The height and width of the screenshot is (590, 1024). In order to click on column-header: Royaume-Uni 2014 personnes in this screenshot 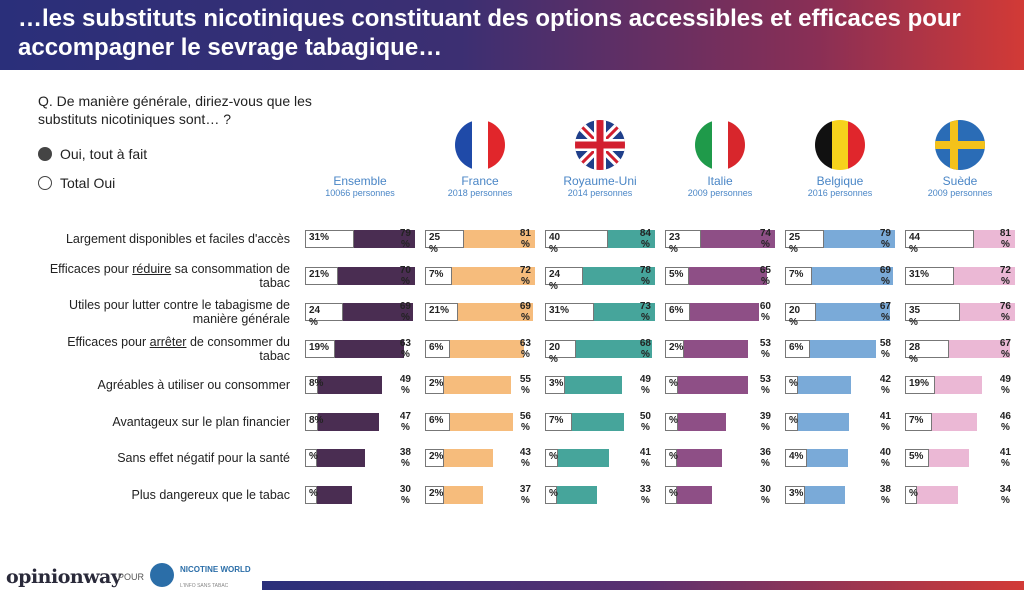, I will do `click(600, 159)`.